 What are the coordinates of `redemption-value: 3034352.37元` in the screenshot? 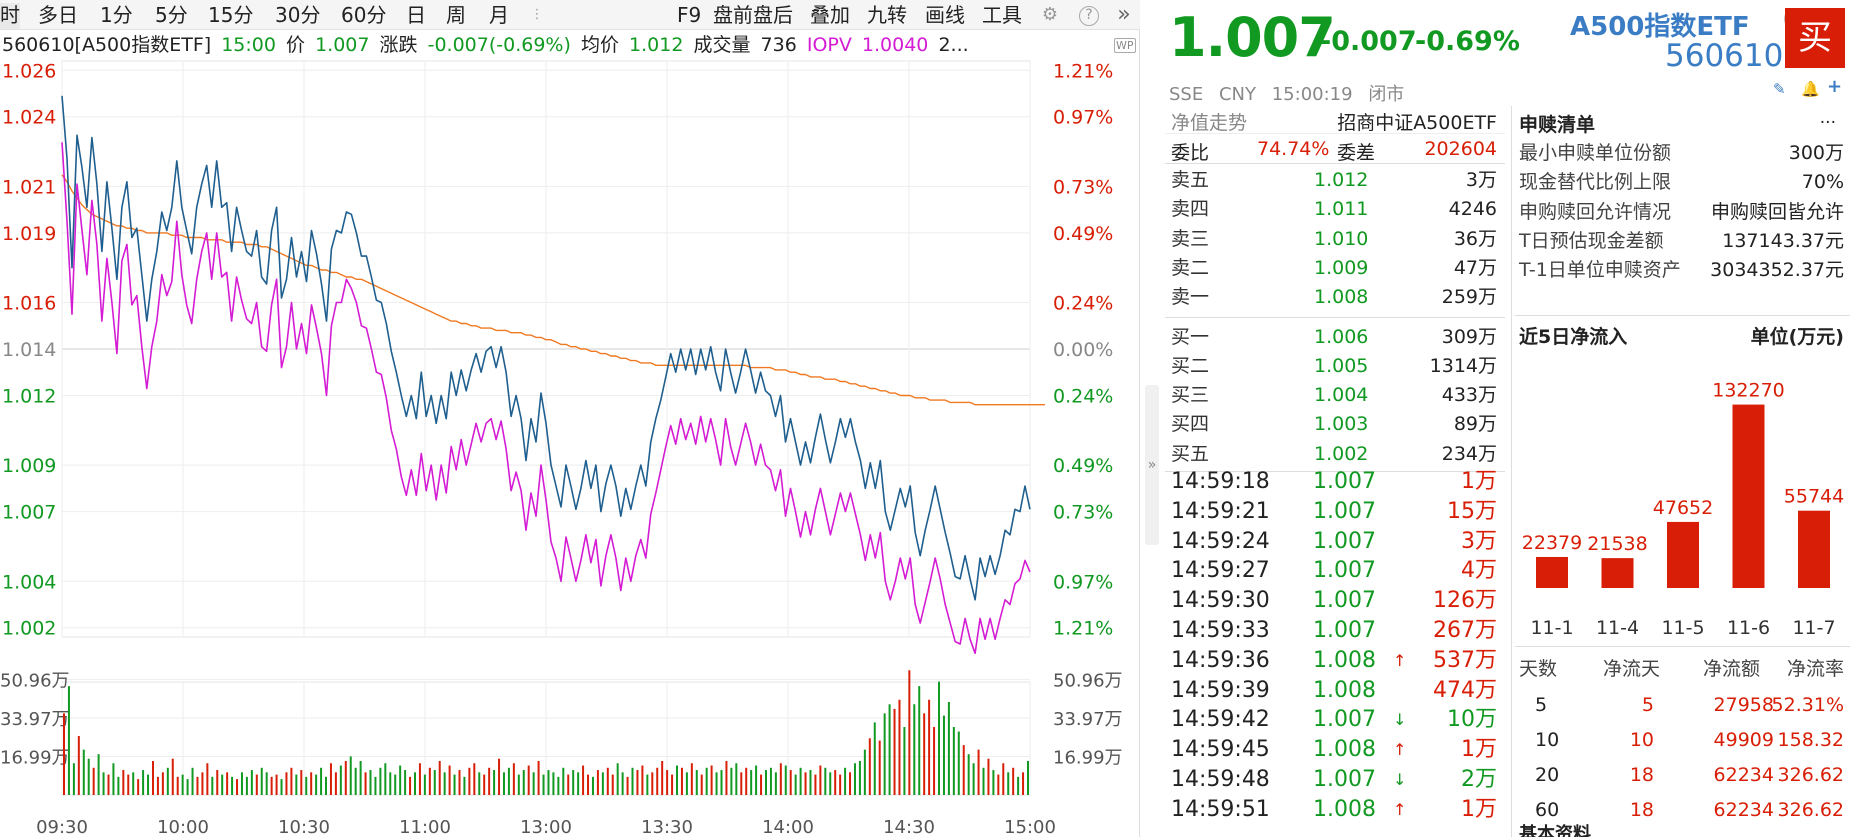 It's located at (1777, 270).